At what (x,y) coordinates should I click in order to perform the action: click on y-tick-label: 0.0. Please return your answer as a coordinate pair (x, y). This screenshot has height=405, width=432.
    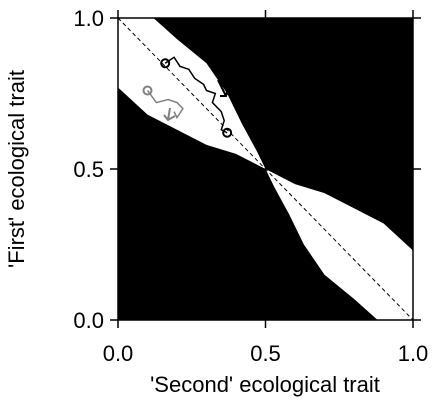
    Looking at the image, I should click on (88, 320).